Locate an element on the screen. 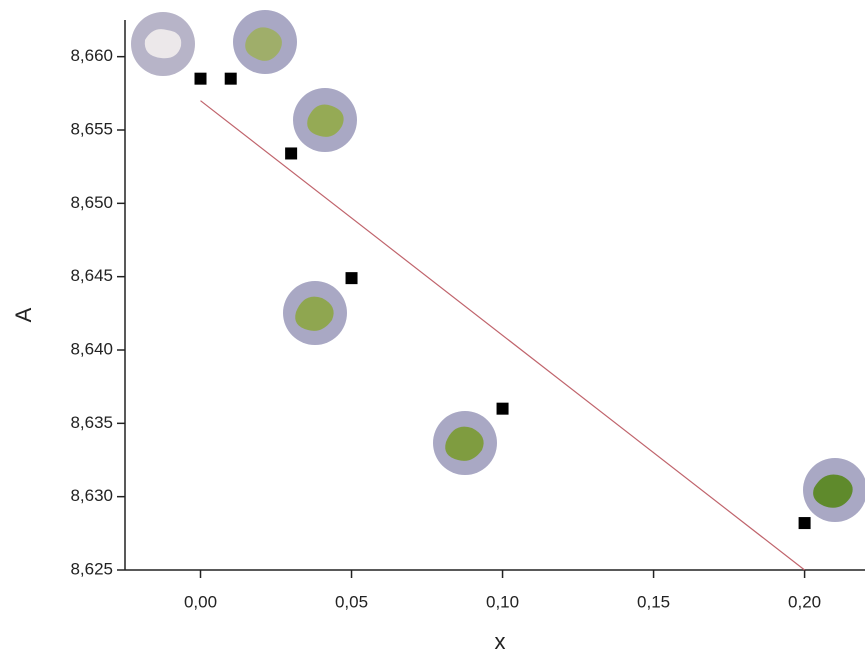  x-tick-label: 0,10 is located at coordinates (502, 601).